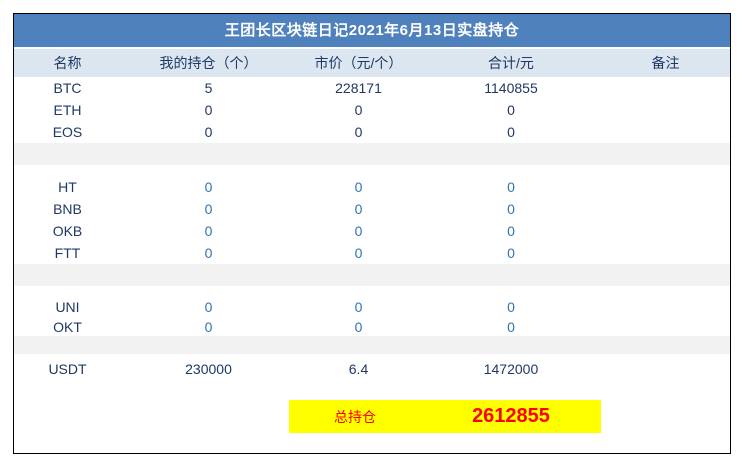 The width and height of the screenshot is (746, 470). What do you see at coordinates (358, 88) in the screenshot?
I see `cell-price: 228171` at bounding box center [358, 88].